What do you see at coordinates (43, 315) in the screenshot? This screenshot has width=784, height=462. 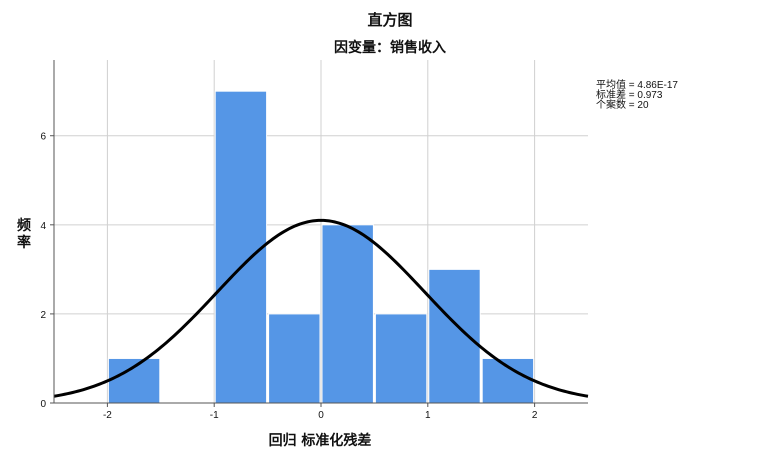 I see `y-tick-label: 2` at bounding box center [43, 315].